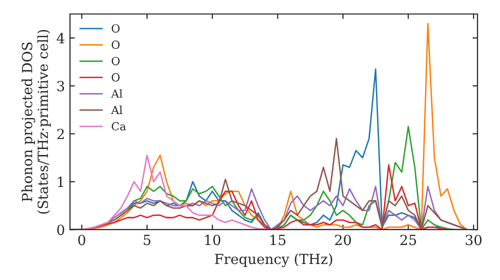 Image resolution: width=500 pixels, height=280 pixels. I want to click on y-tick-label: 0, so click(60, 230).